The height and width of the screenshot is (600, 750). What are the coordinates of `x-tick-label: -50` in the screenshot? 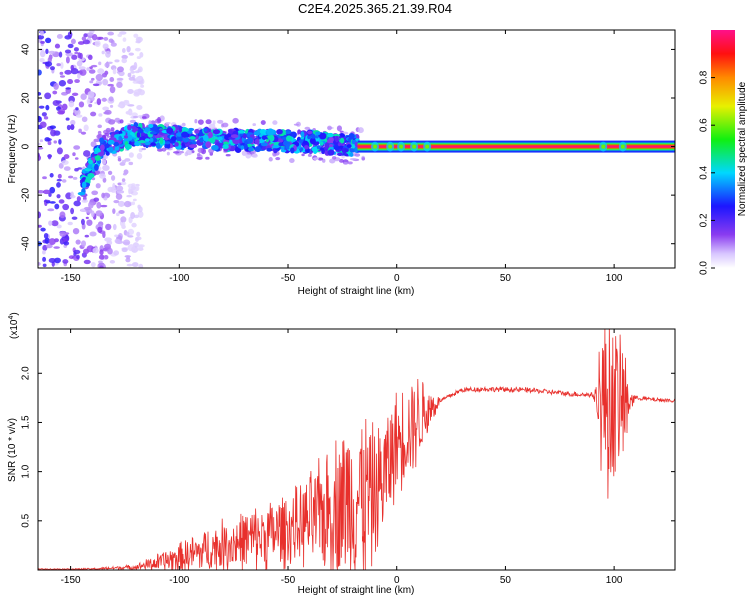 It's located at (288, 580).